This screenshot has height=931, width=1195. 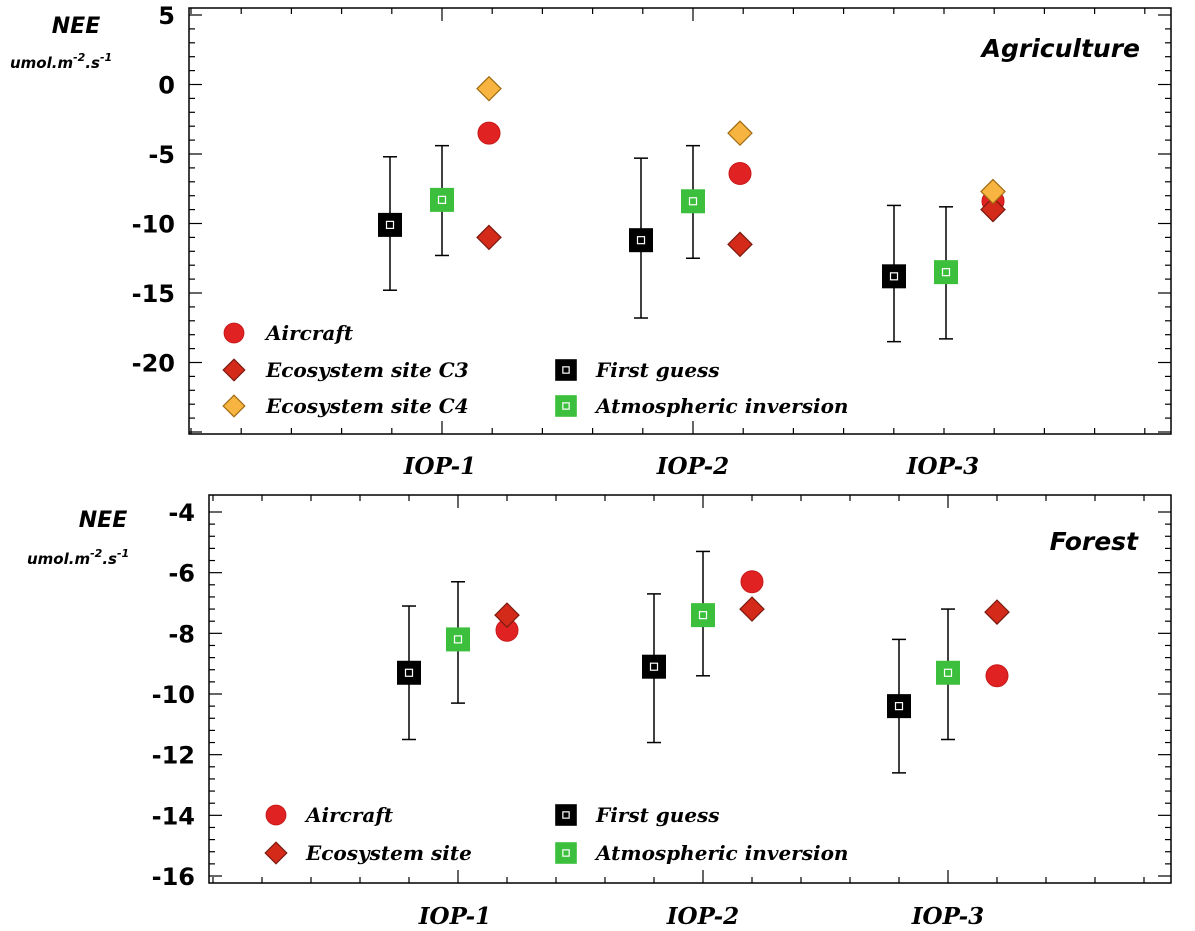 I want to click on y-tick-label: -5, so click(x=161, y=155).